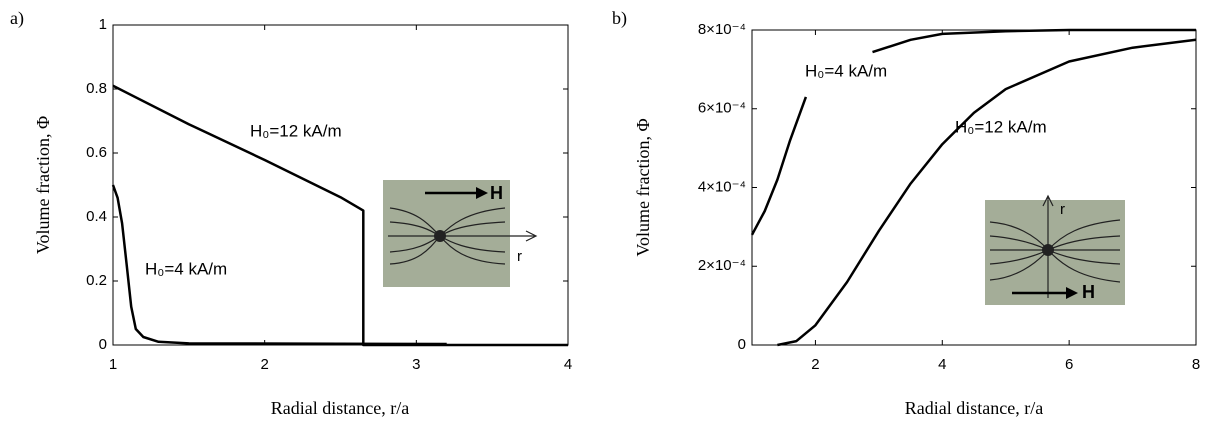  What do you see at coordinates (96, 152) in the screenshot?
I see `y-tick-label: 0.6` at bounding box center [96, 152].